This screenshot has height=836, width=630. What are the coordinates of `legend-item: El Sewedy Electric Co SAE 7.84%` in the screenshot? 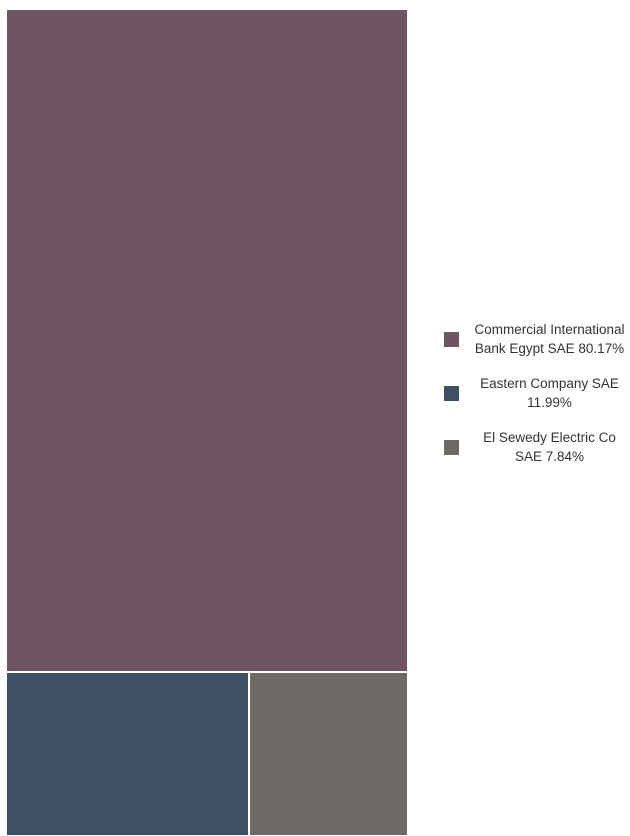 It's located at (536, 447).